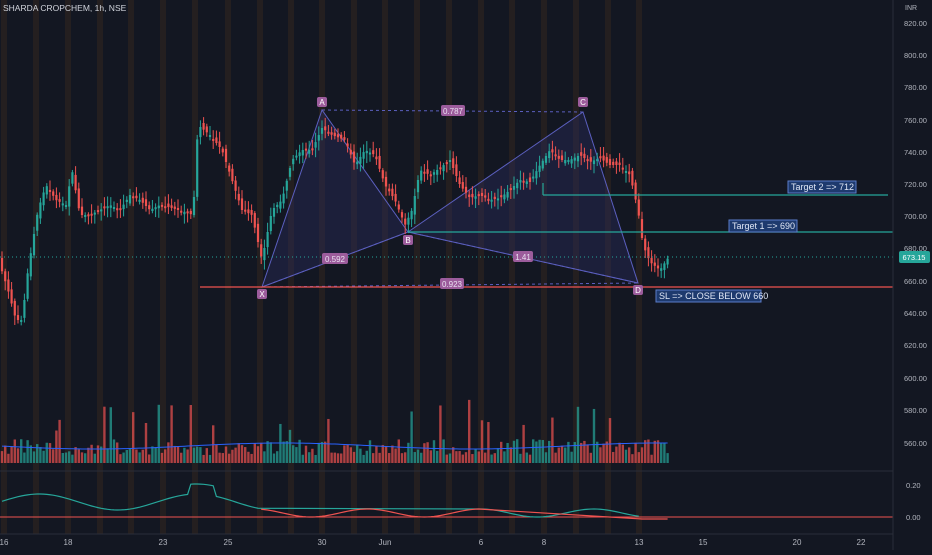 The image size is (932, 555). Describe the element at coordinates (711, 296) in the screenshot. I see `stop-loss-note: SL => CLOSE BELOW 660` at that location.